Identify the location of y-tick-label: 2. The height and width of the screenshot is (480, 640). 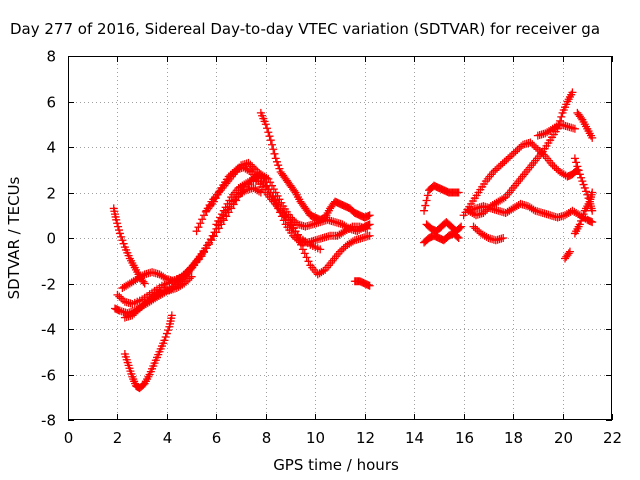
(51, 194).